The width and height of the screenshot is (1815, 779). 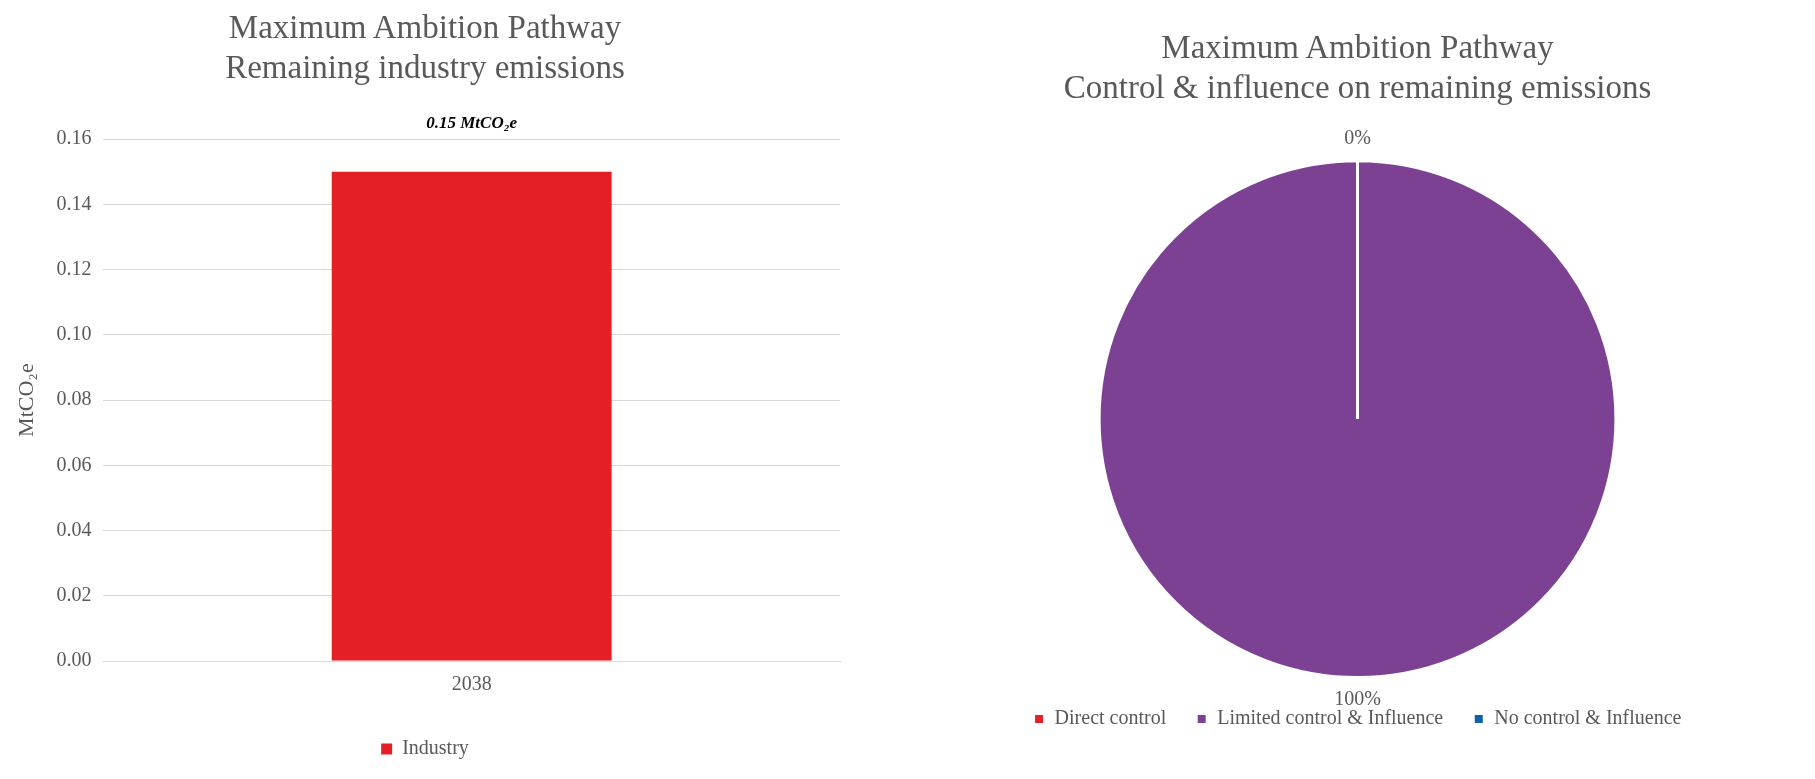 What do you see at coordinates (74, 463) in the screenshot?
I see `y-tick-label: 0.06` at bounding box center [74, 463].